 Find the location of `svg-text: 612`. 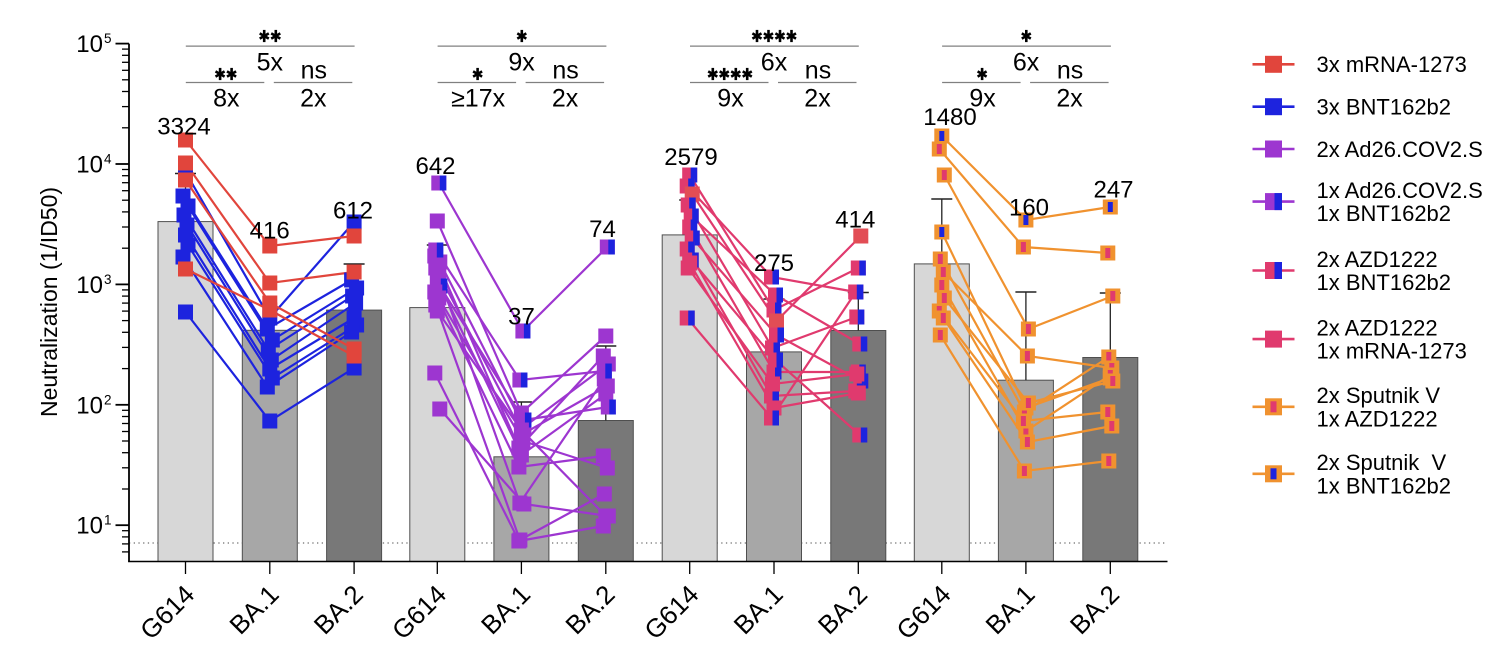

svg-text: 612 is located at coordinates (353, 210).